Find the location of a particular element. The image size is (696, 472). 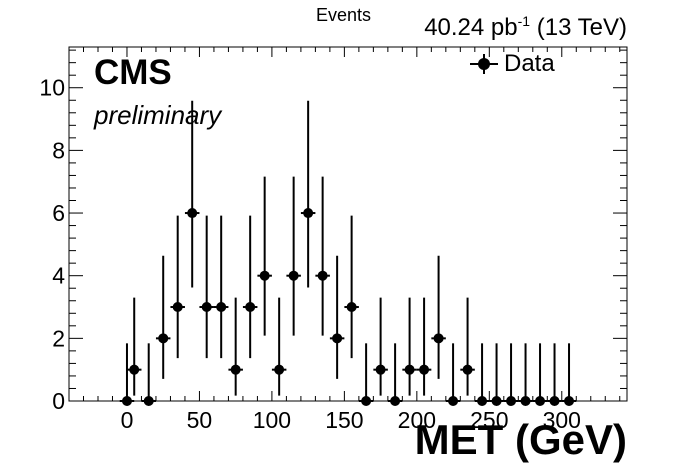

cms-label: CMS is located at coordinates (133, 72).